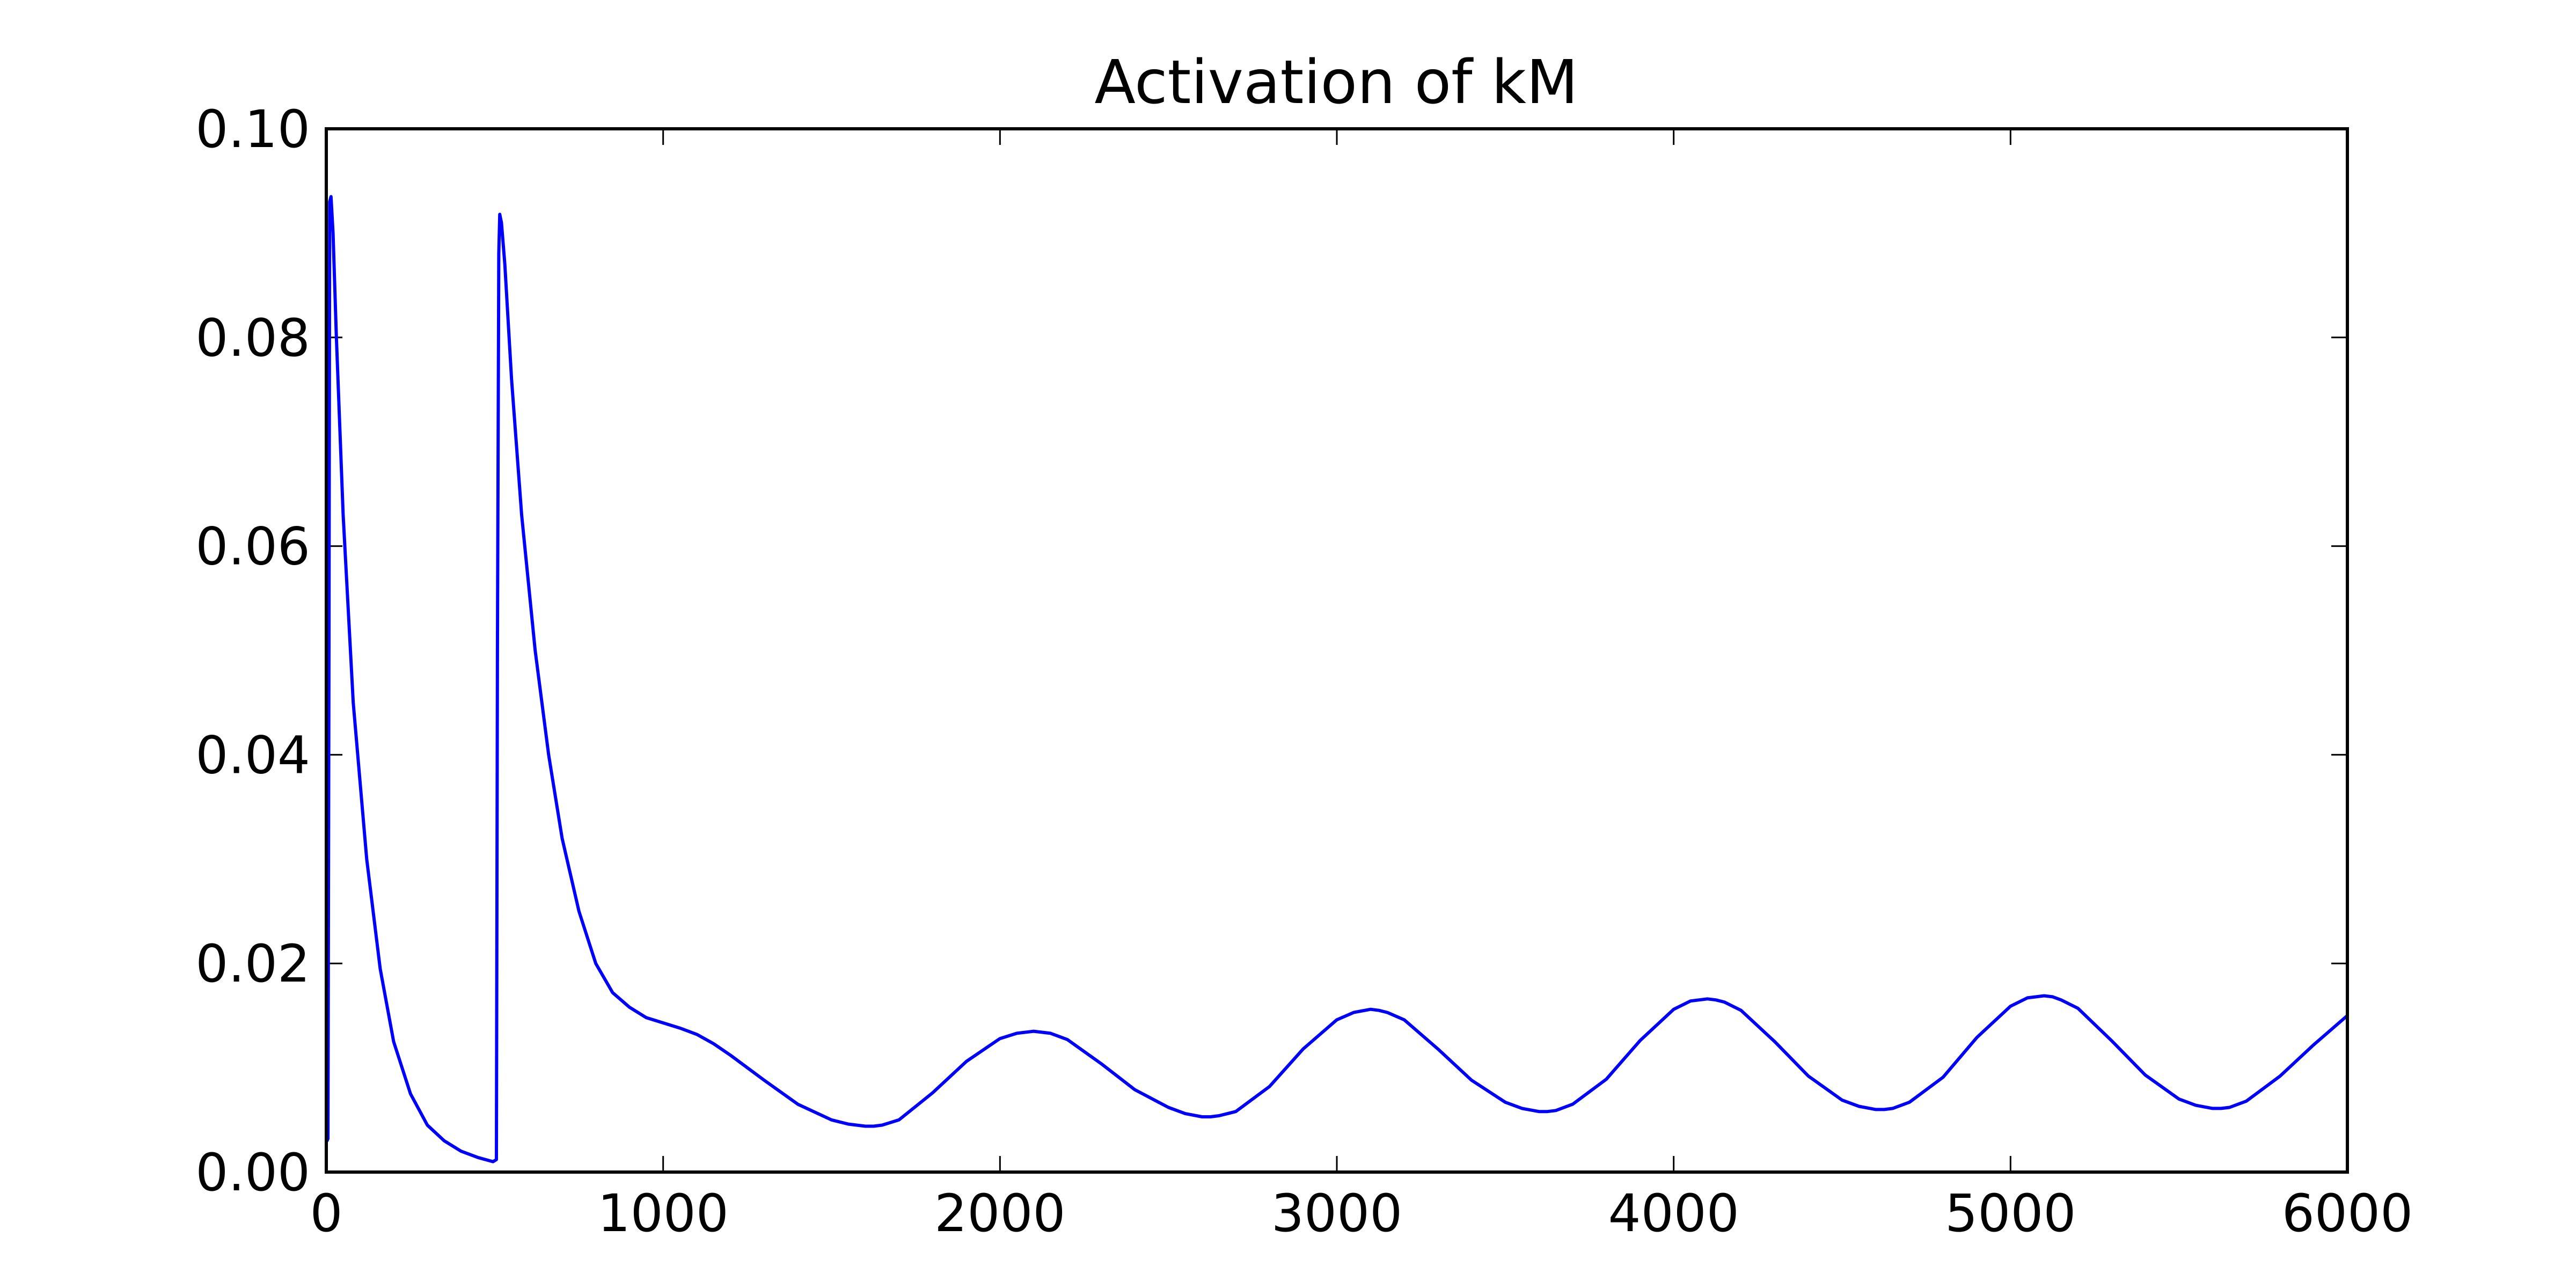 The height and width of the screenshot is (1288, 2576). What do you see at coordinates (252, 338) in the screenshot?
I see `y-tick-label-4: 0.08` at bounding box center [252, 338].